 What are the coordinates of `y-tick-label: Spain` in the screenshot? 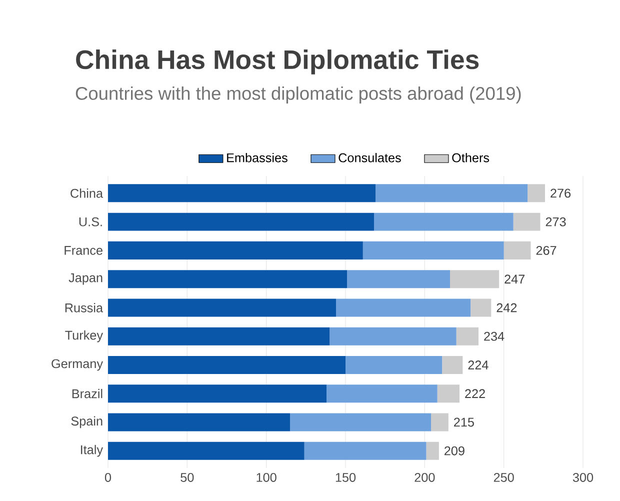 It's located at (86, 422).